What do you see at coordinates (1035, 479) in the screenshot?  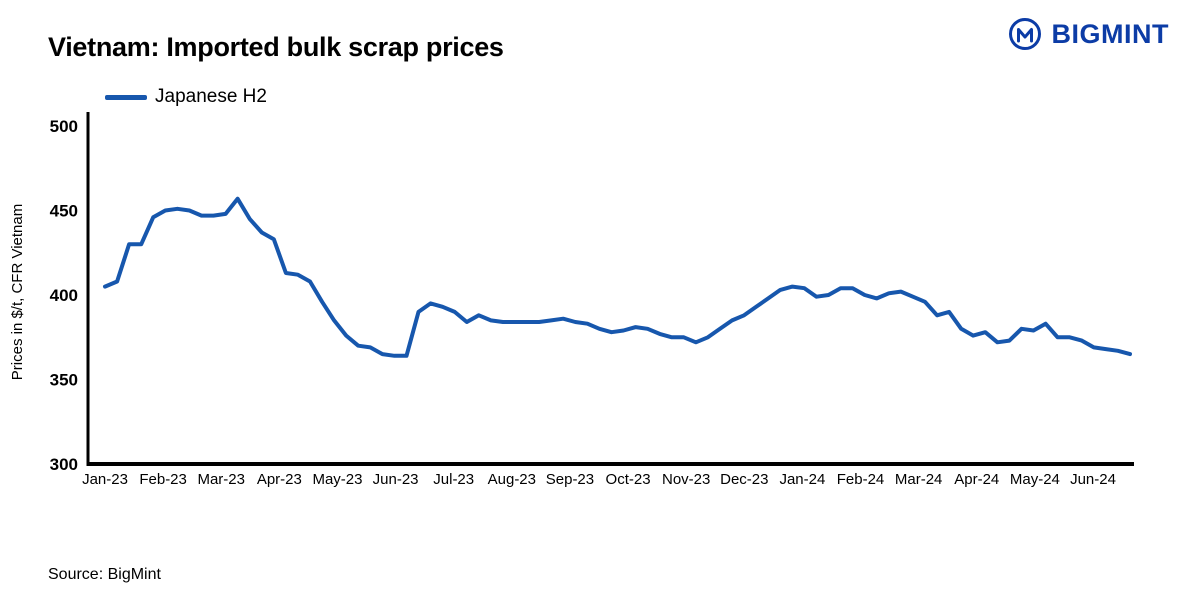 I see `x-tick-label: May-24` at bounding box center [1035, 479].